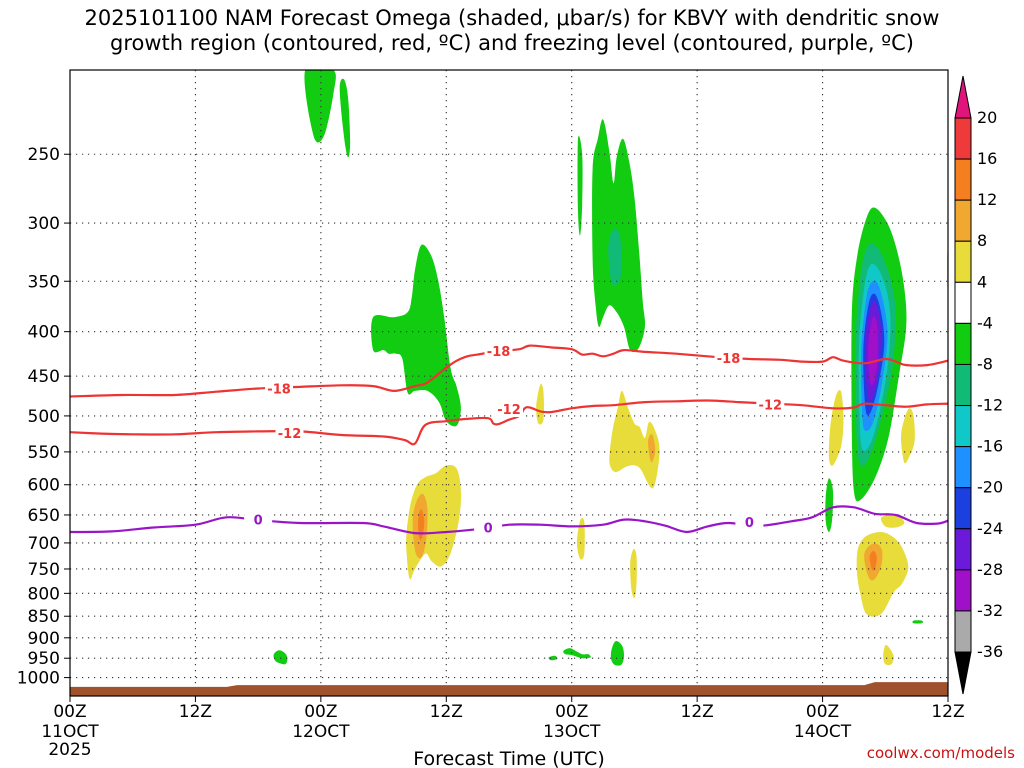  What do you see at coordinates (985, 322) in the screenshot?
I see `colorbar-label: -4` at bounding box center [985, 322].